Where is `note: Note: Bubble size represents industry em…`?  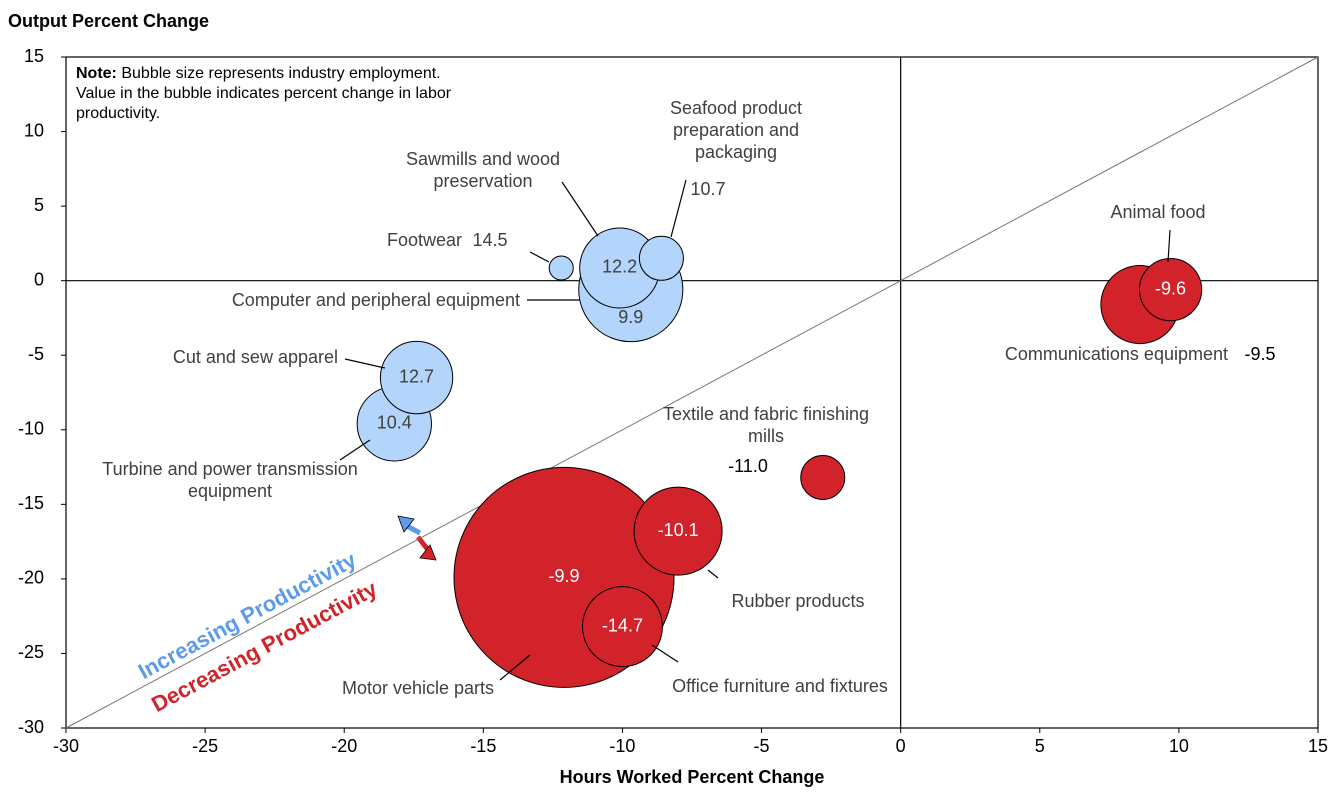
note: Note: Bubble size represents industry em… is located at coordinates (268, 94).